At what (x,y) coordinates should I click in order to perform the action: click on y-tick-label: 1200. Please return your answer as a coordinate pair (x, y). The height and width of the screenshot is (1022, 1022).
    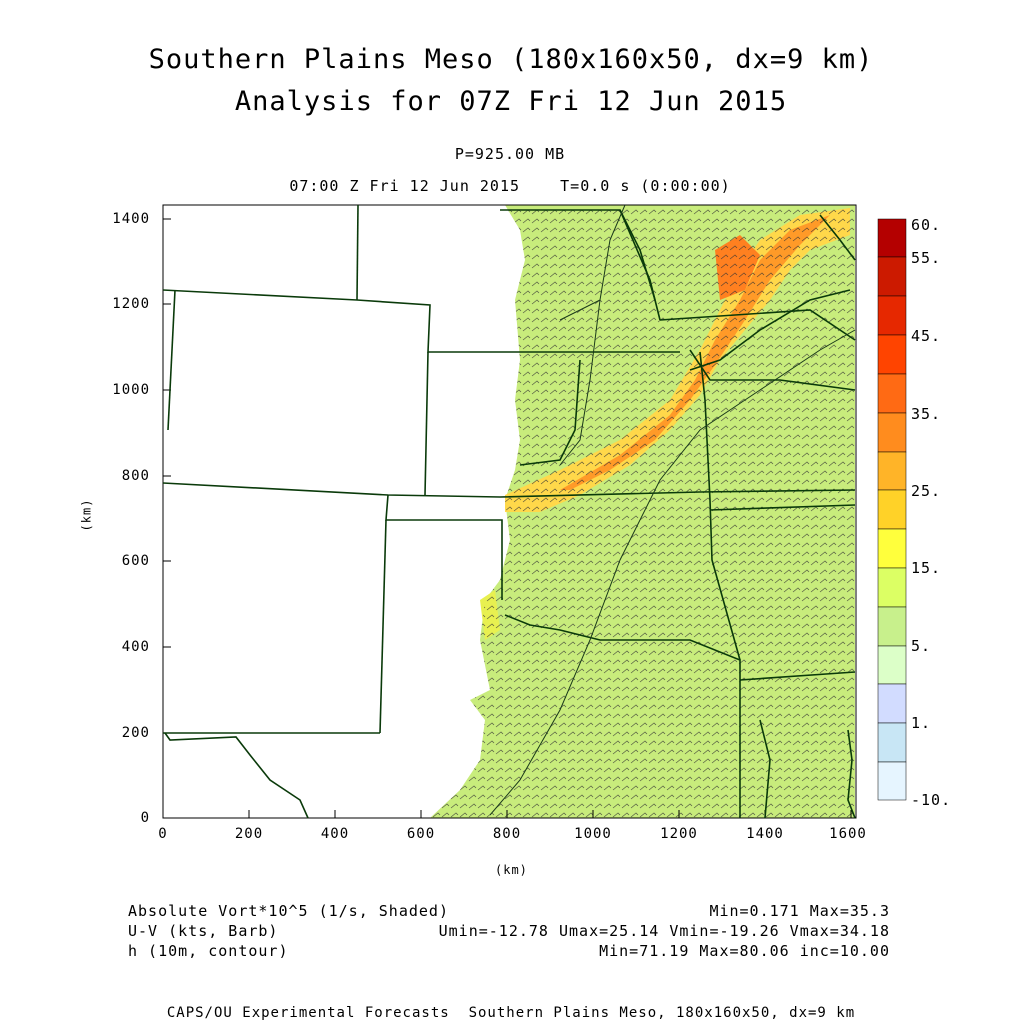
    Looking at the image, I should click on (131, 304).